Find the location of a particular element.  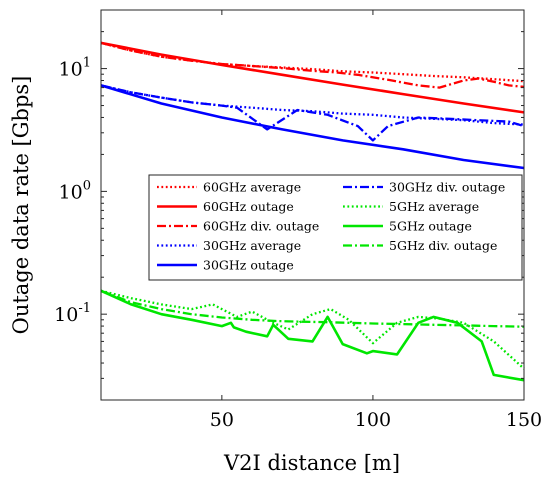

legend-label: 5GHz div. outage is located at coordinates (443, 245).